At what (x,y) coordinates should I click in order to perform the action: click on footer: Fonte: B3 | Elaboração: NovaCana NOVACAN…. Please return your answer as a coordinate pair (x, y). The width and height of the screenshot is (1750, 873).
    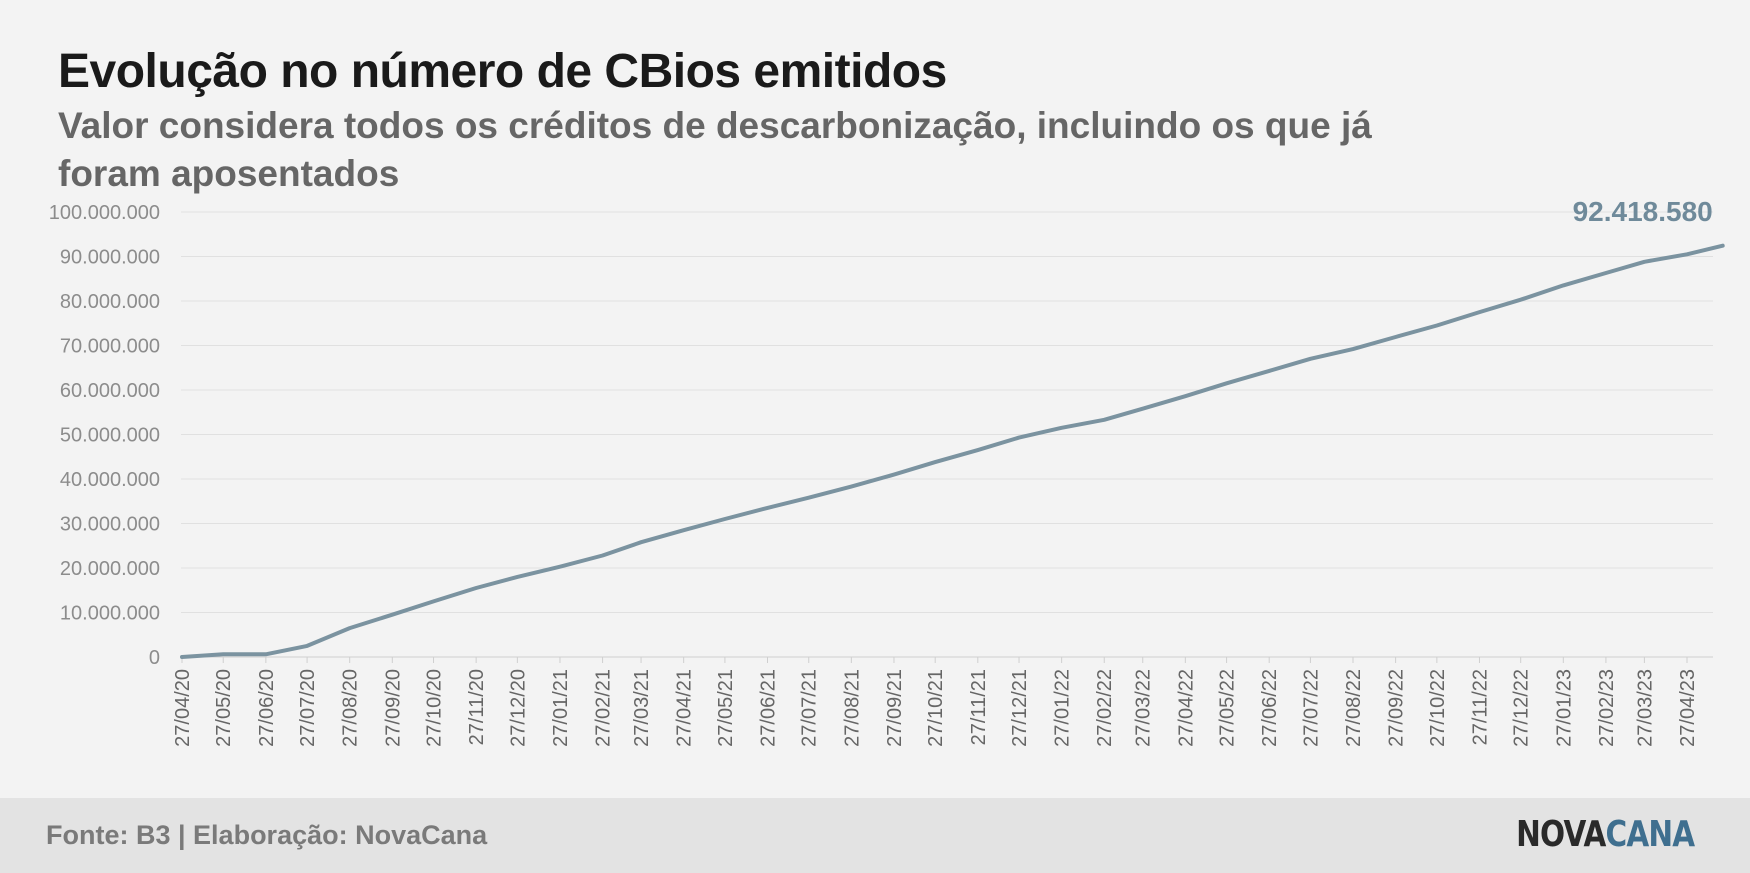
    Looking at the image, I should click on (875, 835).